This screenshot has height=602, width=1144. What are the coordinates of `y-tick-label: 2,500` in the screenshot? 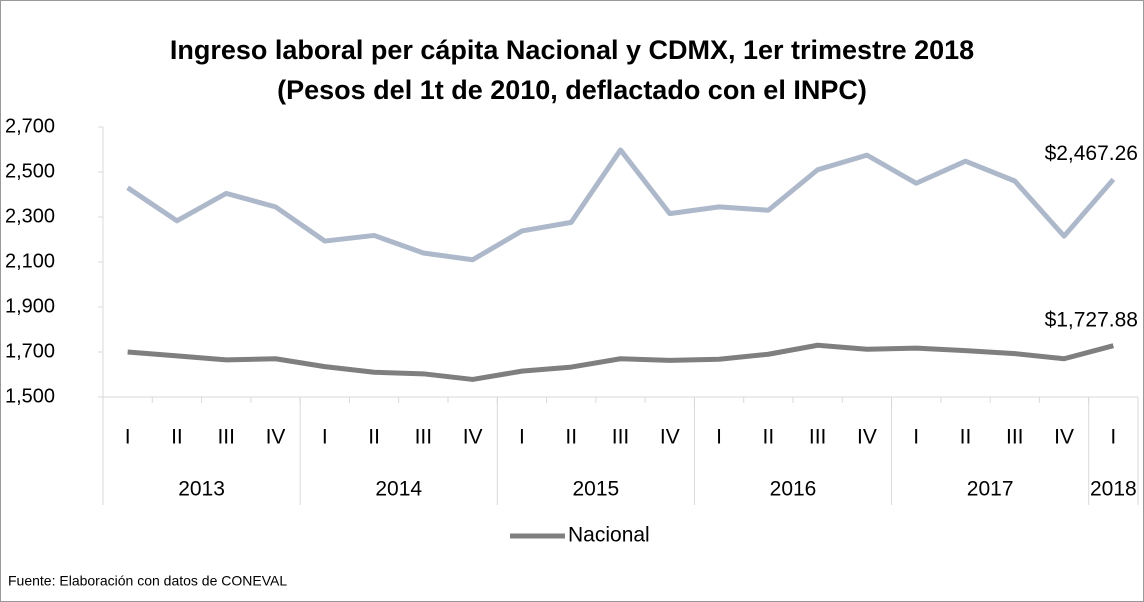 It's located at (30, 171).